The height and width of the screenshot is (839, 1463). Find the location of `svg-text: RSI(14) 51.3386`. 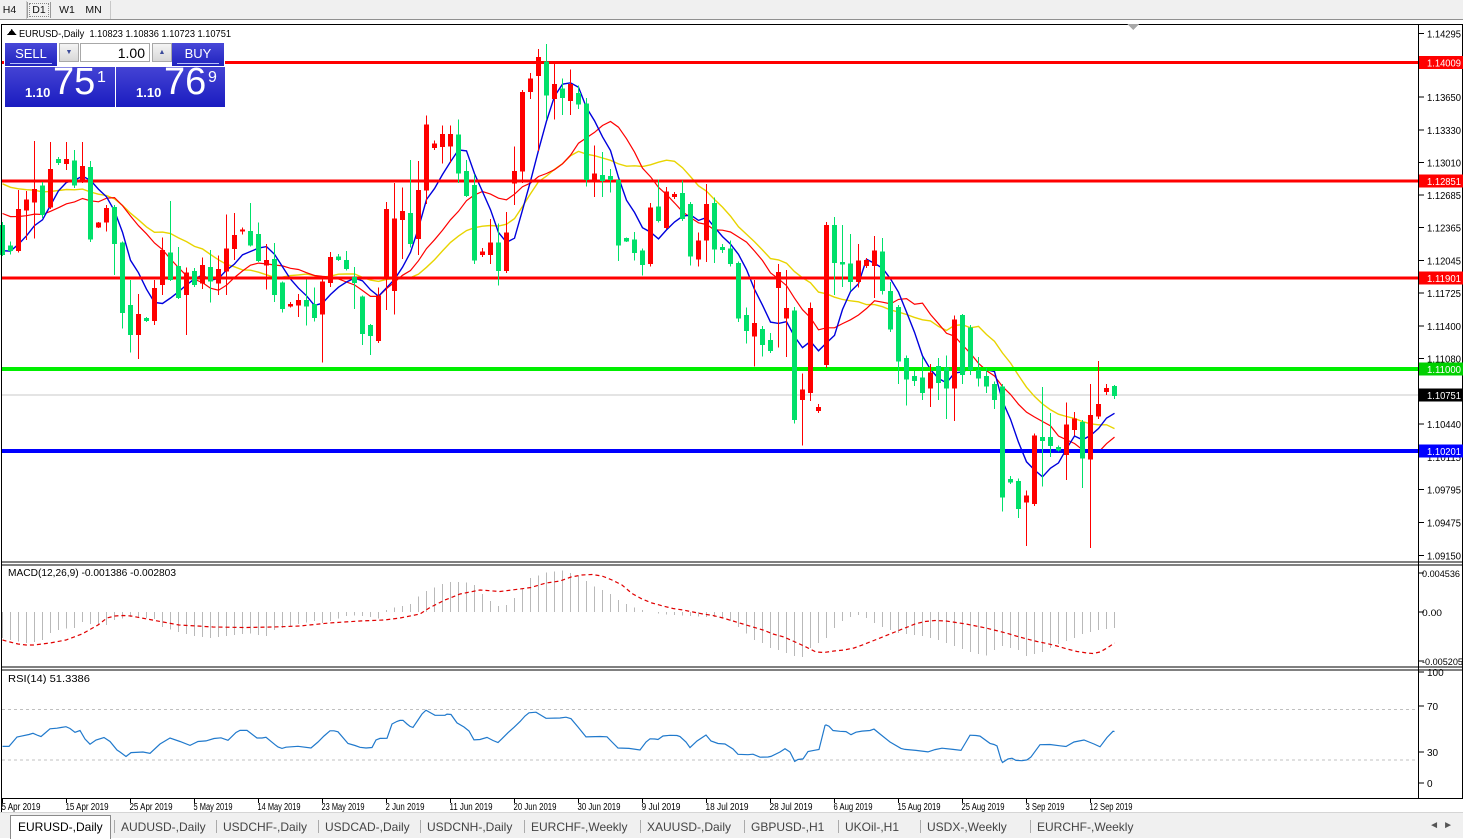

svg-text: RSI(14) 51.3386 is located at coordinates (49, 679).